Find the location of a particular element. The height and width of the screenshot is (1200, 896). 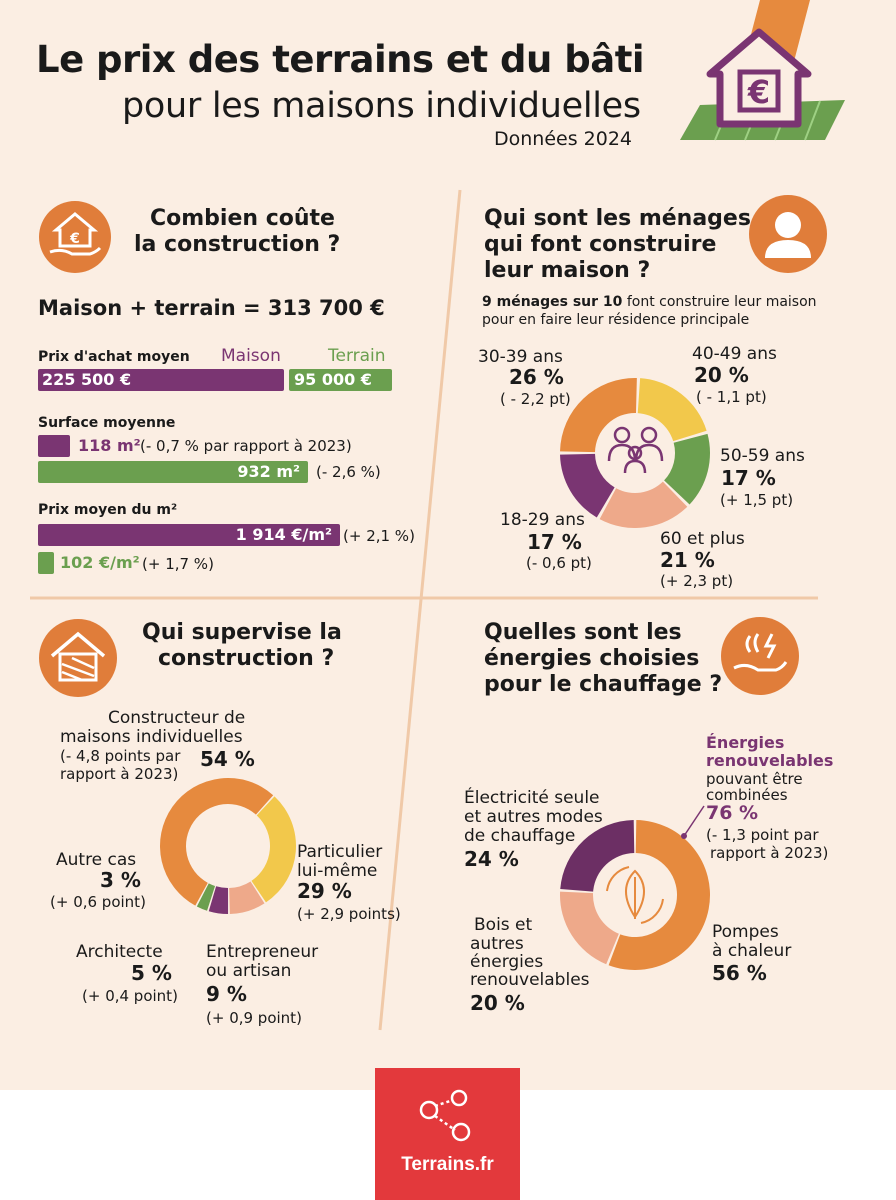

age-50-59-note: (+ 1,5 pt) is located at coordinates (757, 500).